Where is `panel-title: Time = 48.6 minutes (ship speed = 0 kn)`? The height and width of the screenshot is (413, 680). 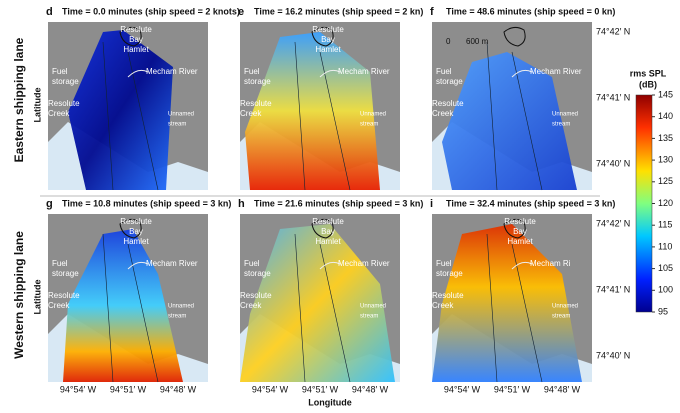 panel-title: Time = 48.6 minutes (ship speed = 0 kn) is located at coordinates (530, 11).